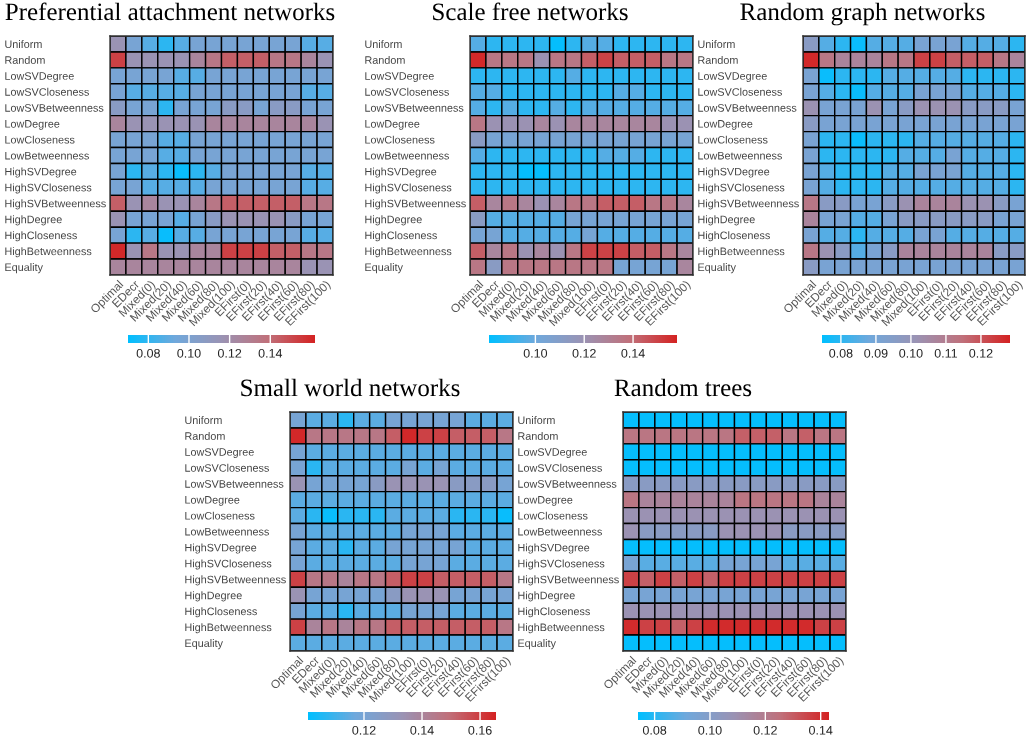 This screenshot has width=1033, height=738. I want to click on color-bar-label: 0.09, so click(876, 353).